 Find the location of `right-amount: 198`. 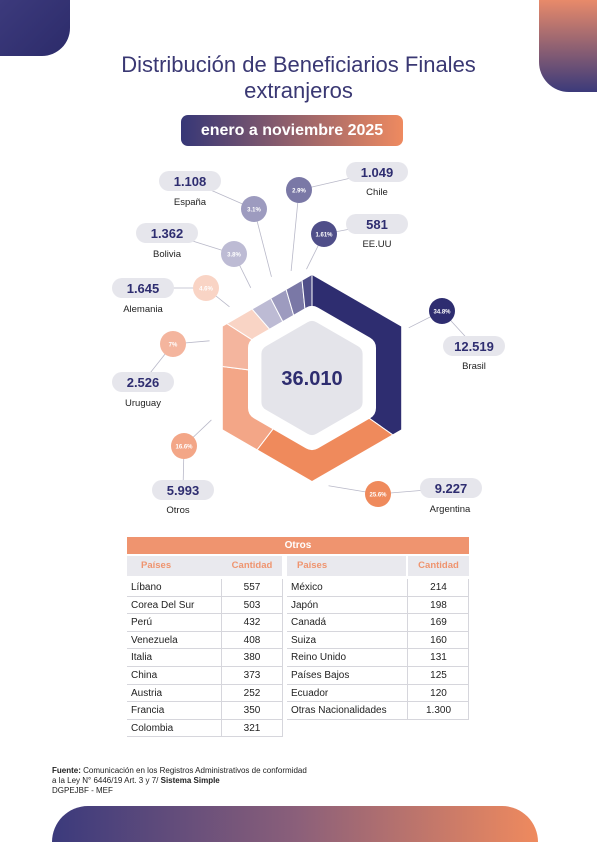

right-amount: 198 is located at coordinates (438, 605).